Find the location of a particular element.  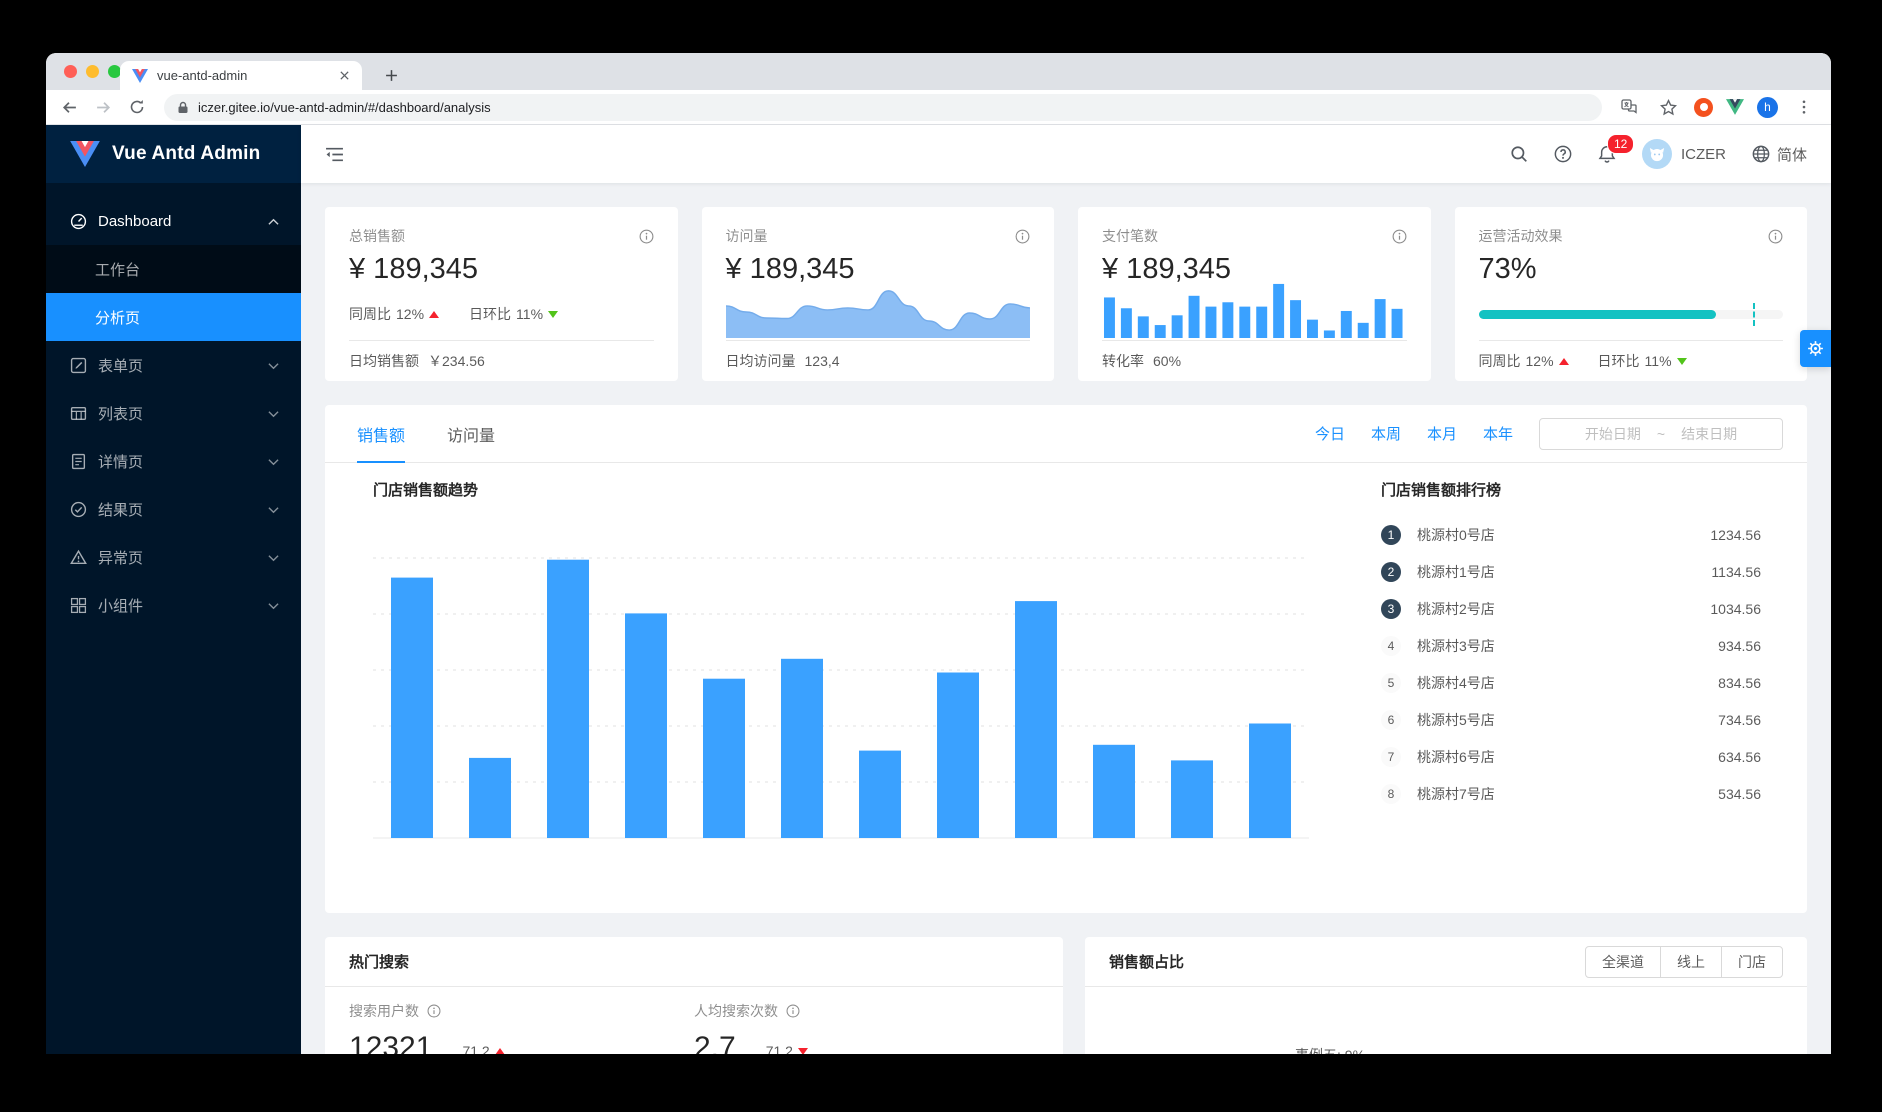

sales-ratio-card: 销售额占比 全渠道 线上 门店 事例五: 9% is located at coordinates (1446, 995).